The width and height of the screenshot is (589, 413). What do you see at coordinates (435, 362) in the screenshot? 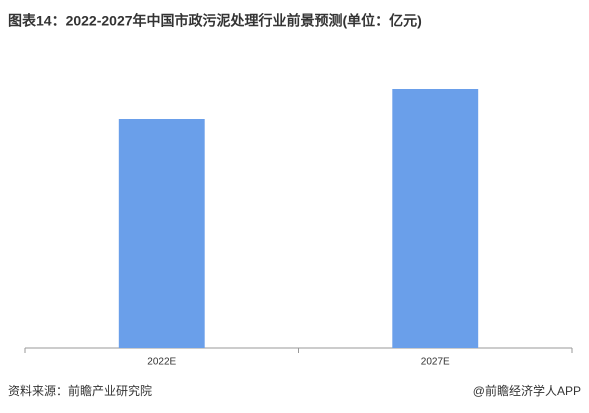
I see `x-tick-label: 2027E` at bounding box center [435, 362].